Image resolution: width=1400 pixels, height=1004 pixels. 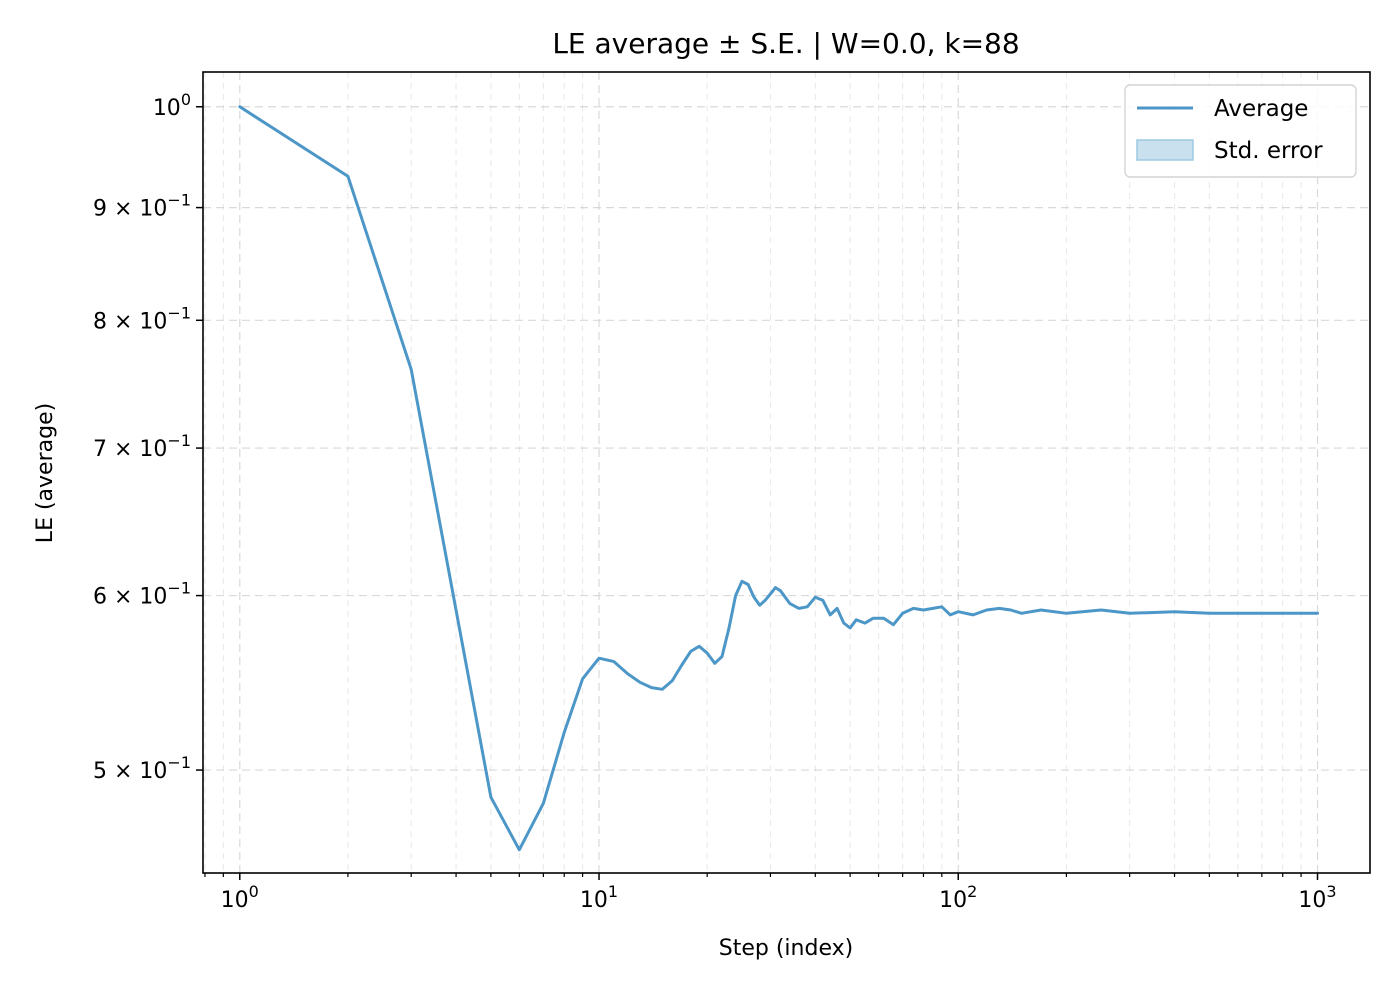 What do you see at coordinates (1268, 151) in the screenshot?
I see `legend-label-std-error: Std. error` at bounding box center [1268, 151].